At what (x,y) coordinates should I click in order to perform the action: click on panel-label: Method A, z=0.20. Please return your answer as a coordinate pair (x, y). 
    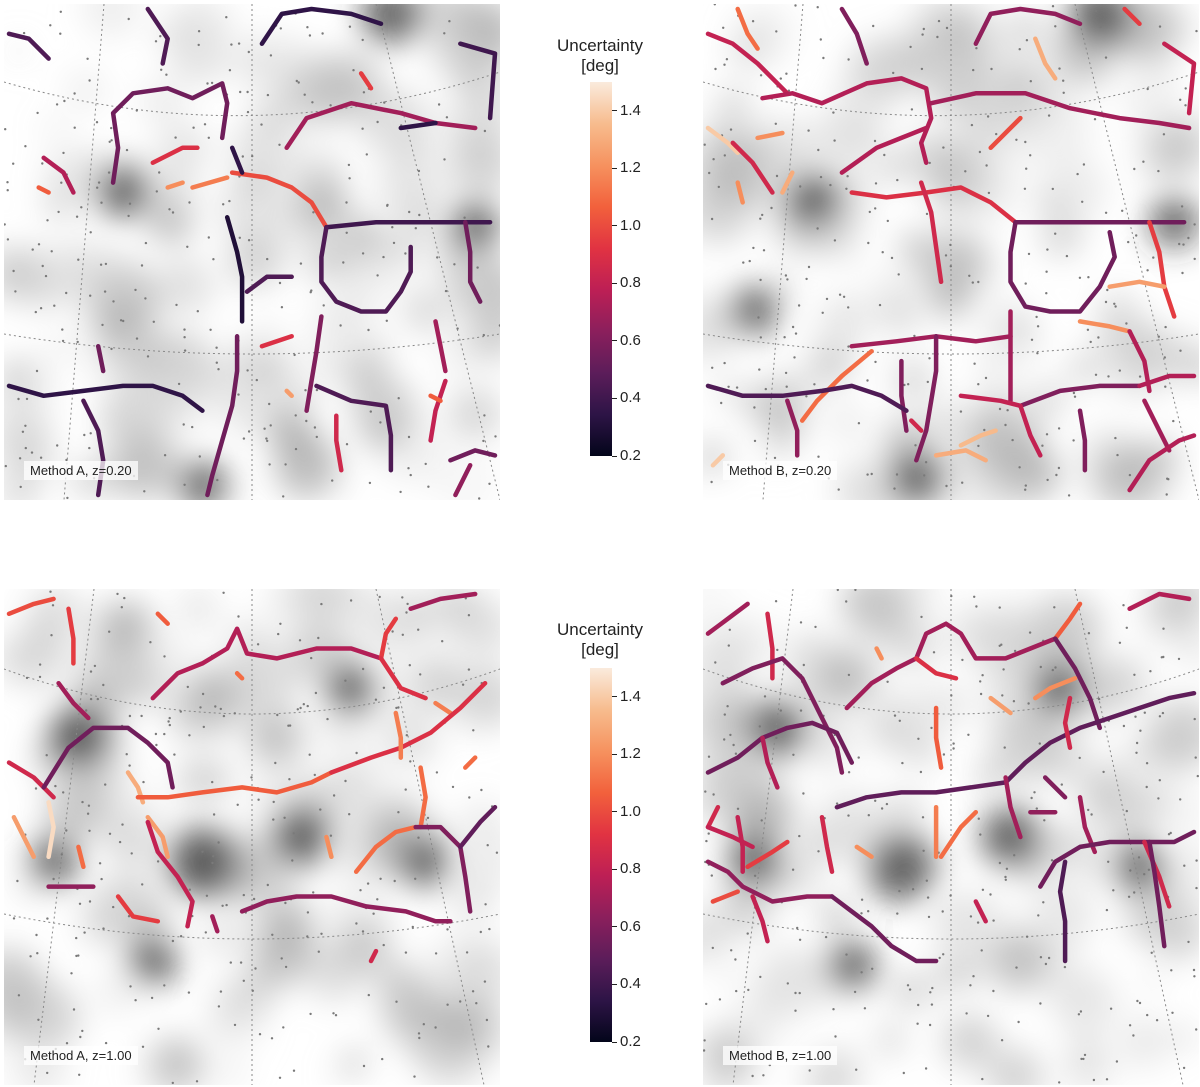
    Looking at the image, I should click on (81, 470).